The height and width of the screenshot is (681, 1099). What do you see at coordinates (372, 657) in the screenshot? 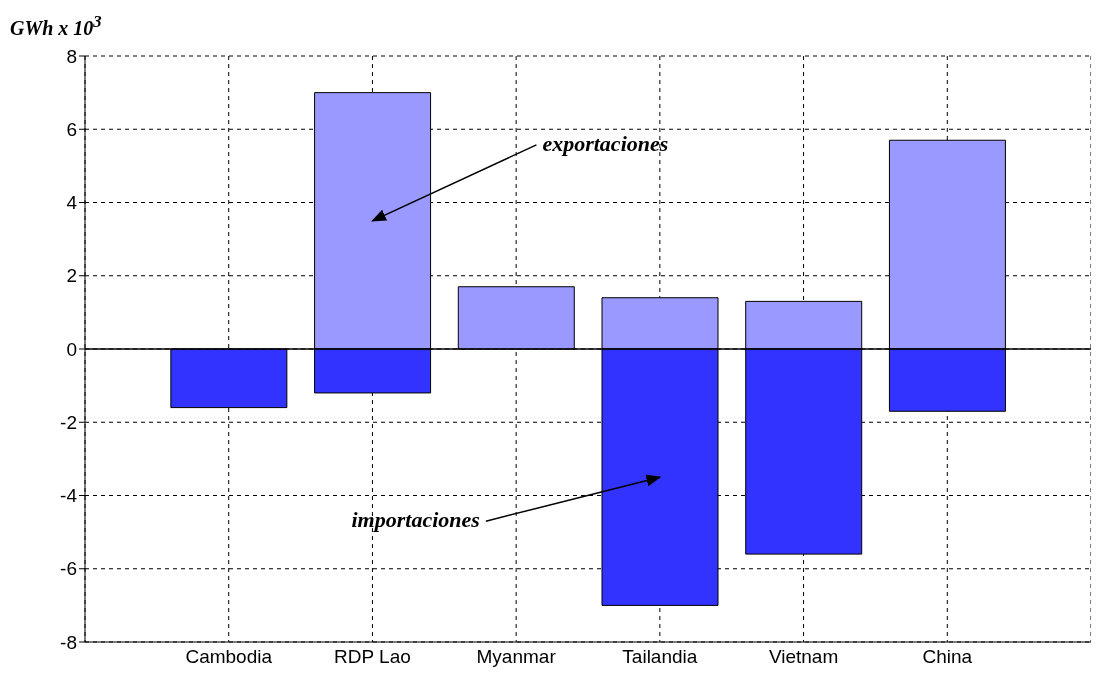
I see `x-tick-label: RDP Lao` at bounding box center [372, 657].